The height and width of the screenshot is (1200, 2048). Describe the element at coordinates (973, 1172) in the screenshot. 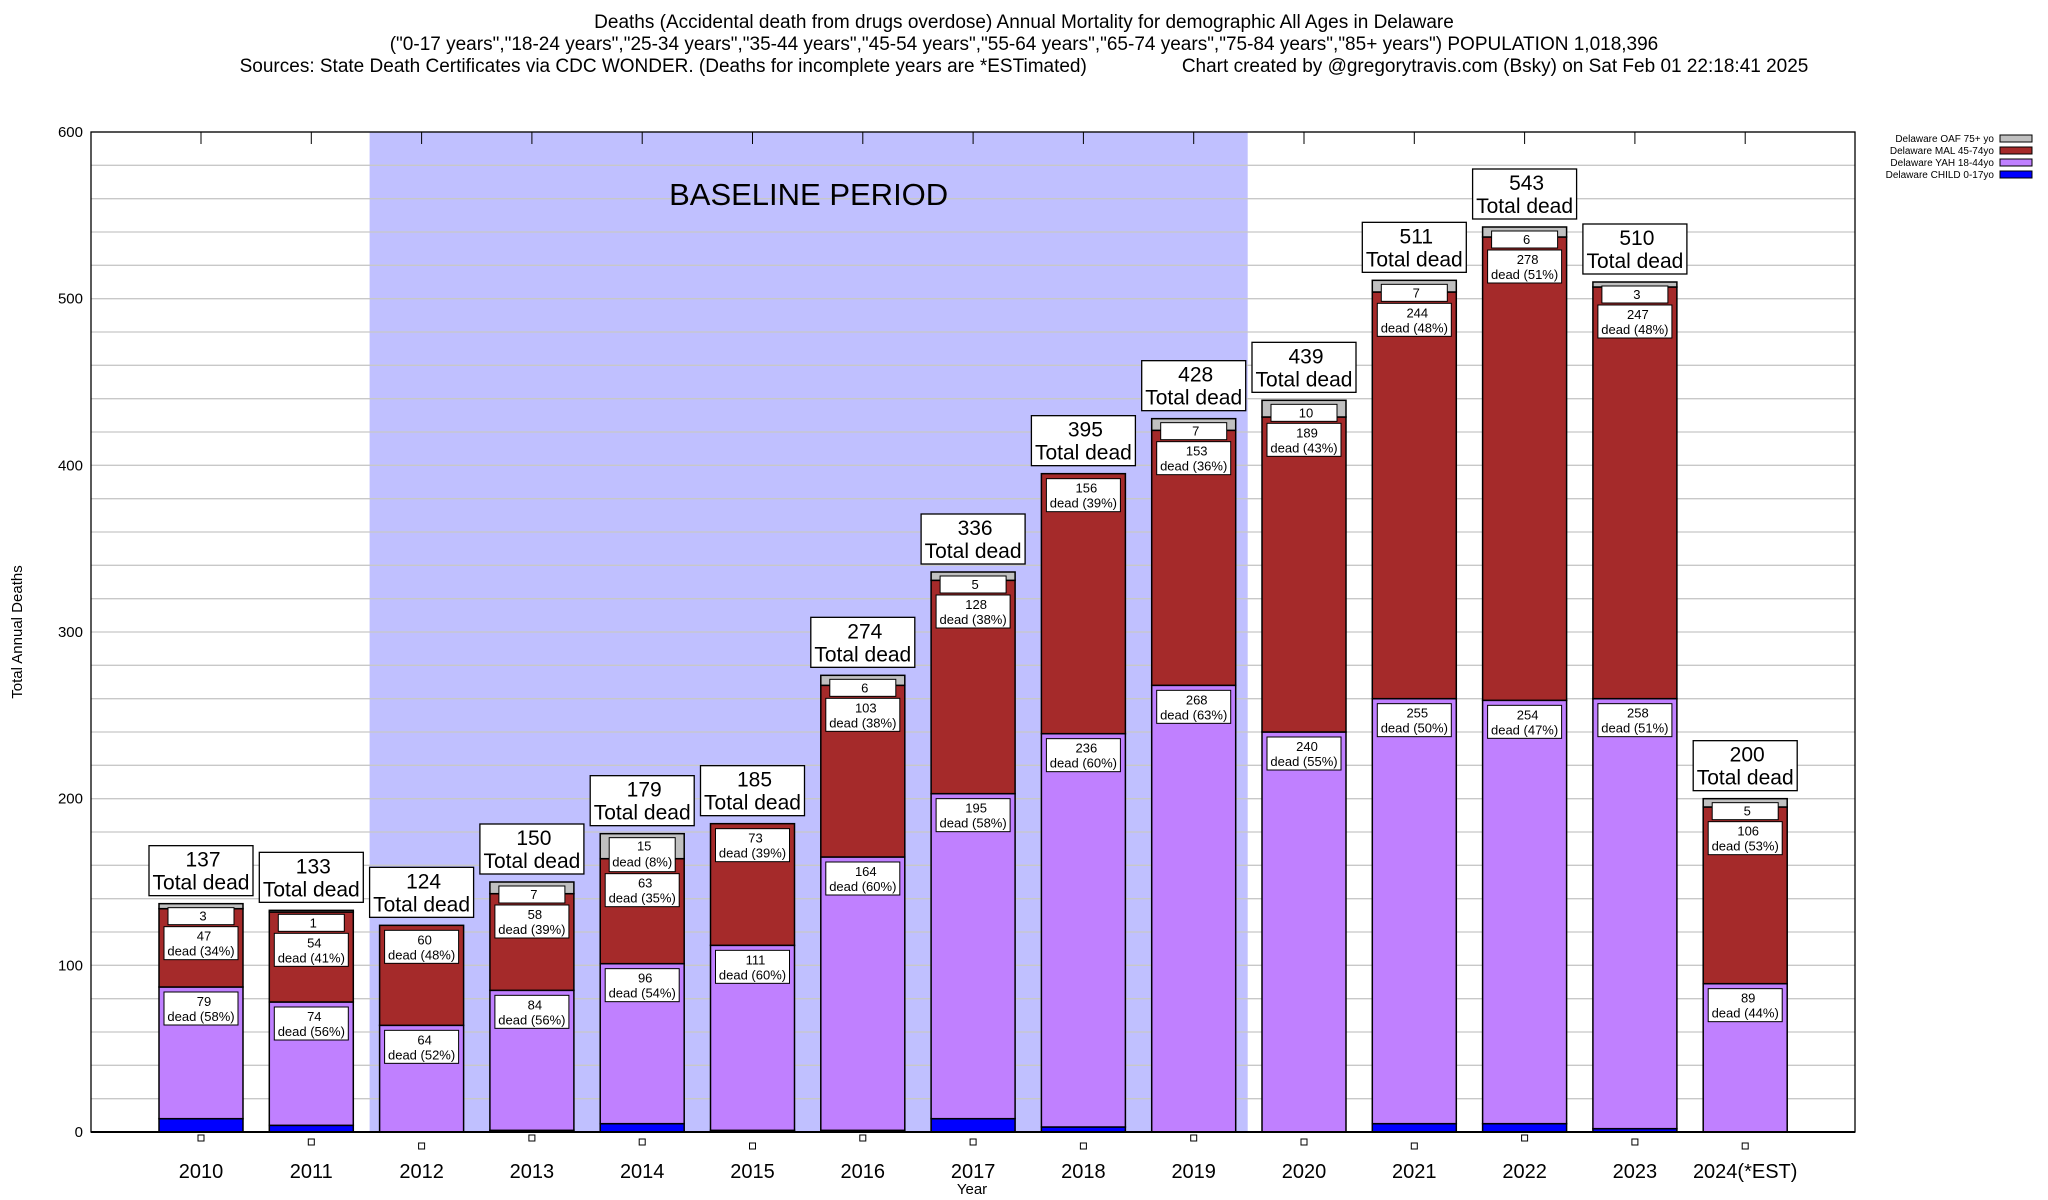

I see `x-tick-label: 2017` at that location.